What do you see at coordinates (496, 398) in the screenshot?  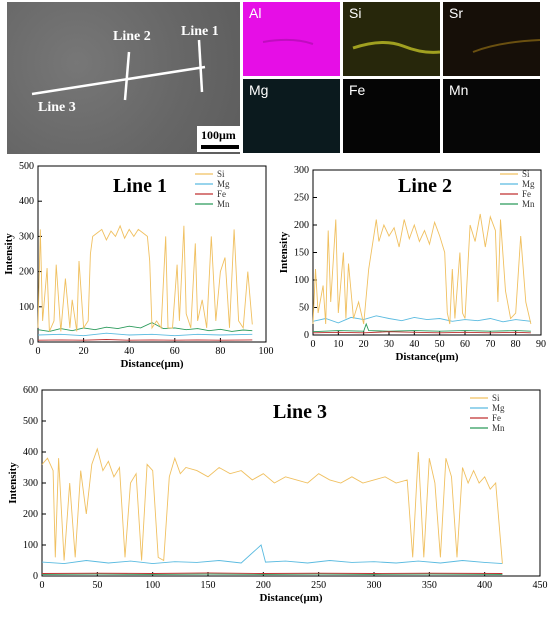 I see `c3-legend-label-si: Si` at bounding box center [496, 398].